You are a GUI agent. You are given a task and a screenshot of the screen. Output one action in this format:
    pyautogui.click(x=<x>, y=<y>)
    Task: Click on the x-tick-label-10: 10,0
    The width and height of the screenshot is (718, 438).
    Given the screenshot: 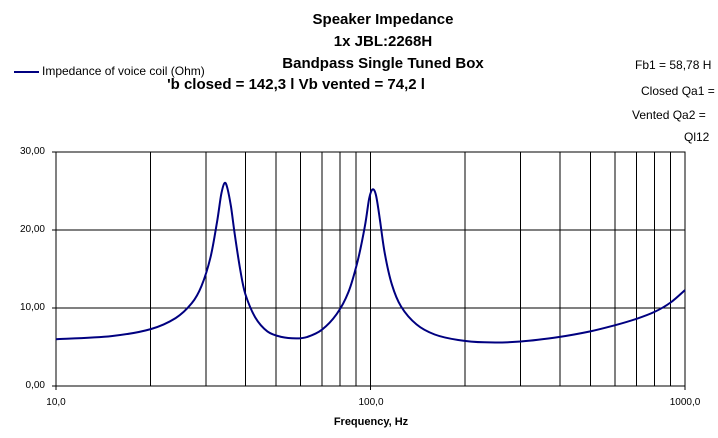 What is the action you would take?
    pyautogui.click(x=56, y=402)
    